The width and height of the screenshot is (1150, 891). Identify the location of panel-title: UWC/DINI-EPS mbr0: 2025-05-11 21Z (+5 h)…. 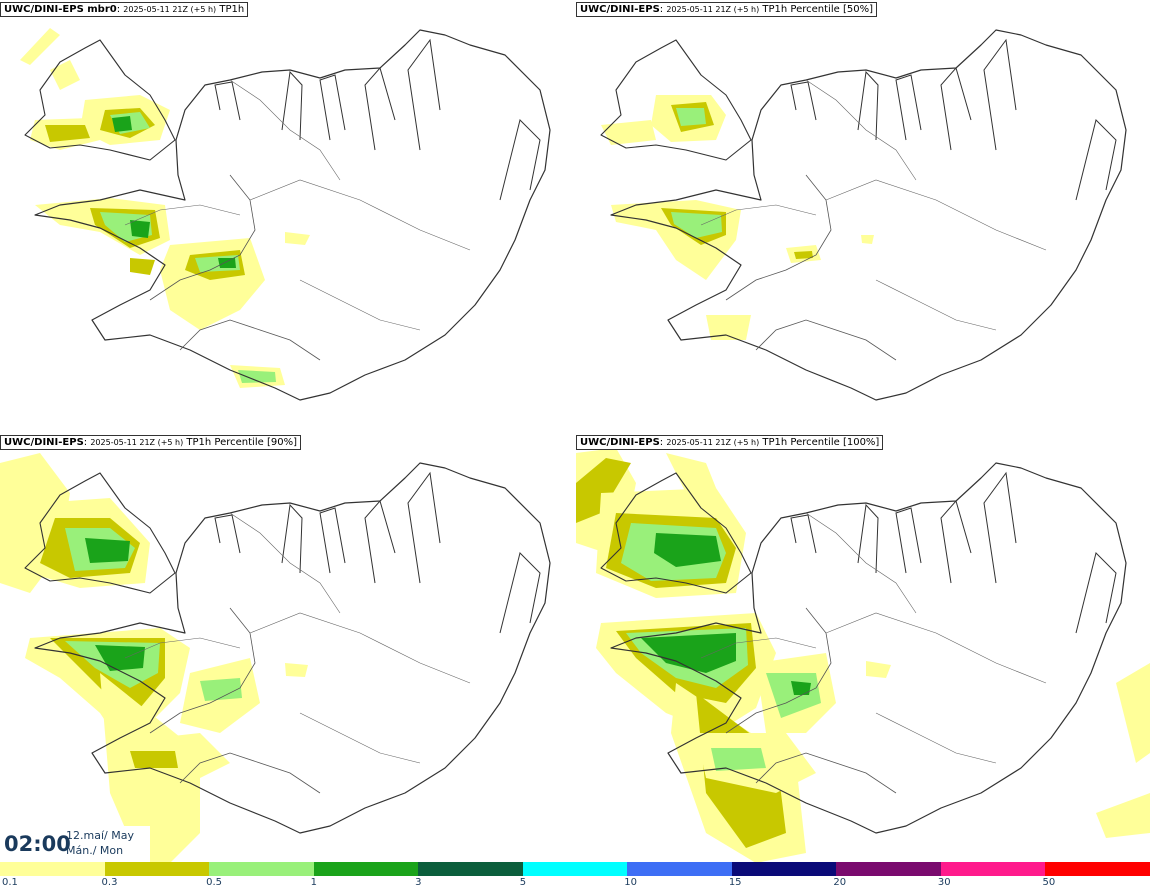
(124, 9).